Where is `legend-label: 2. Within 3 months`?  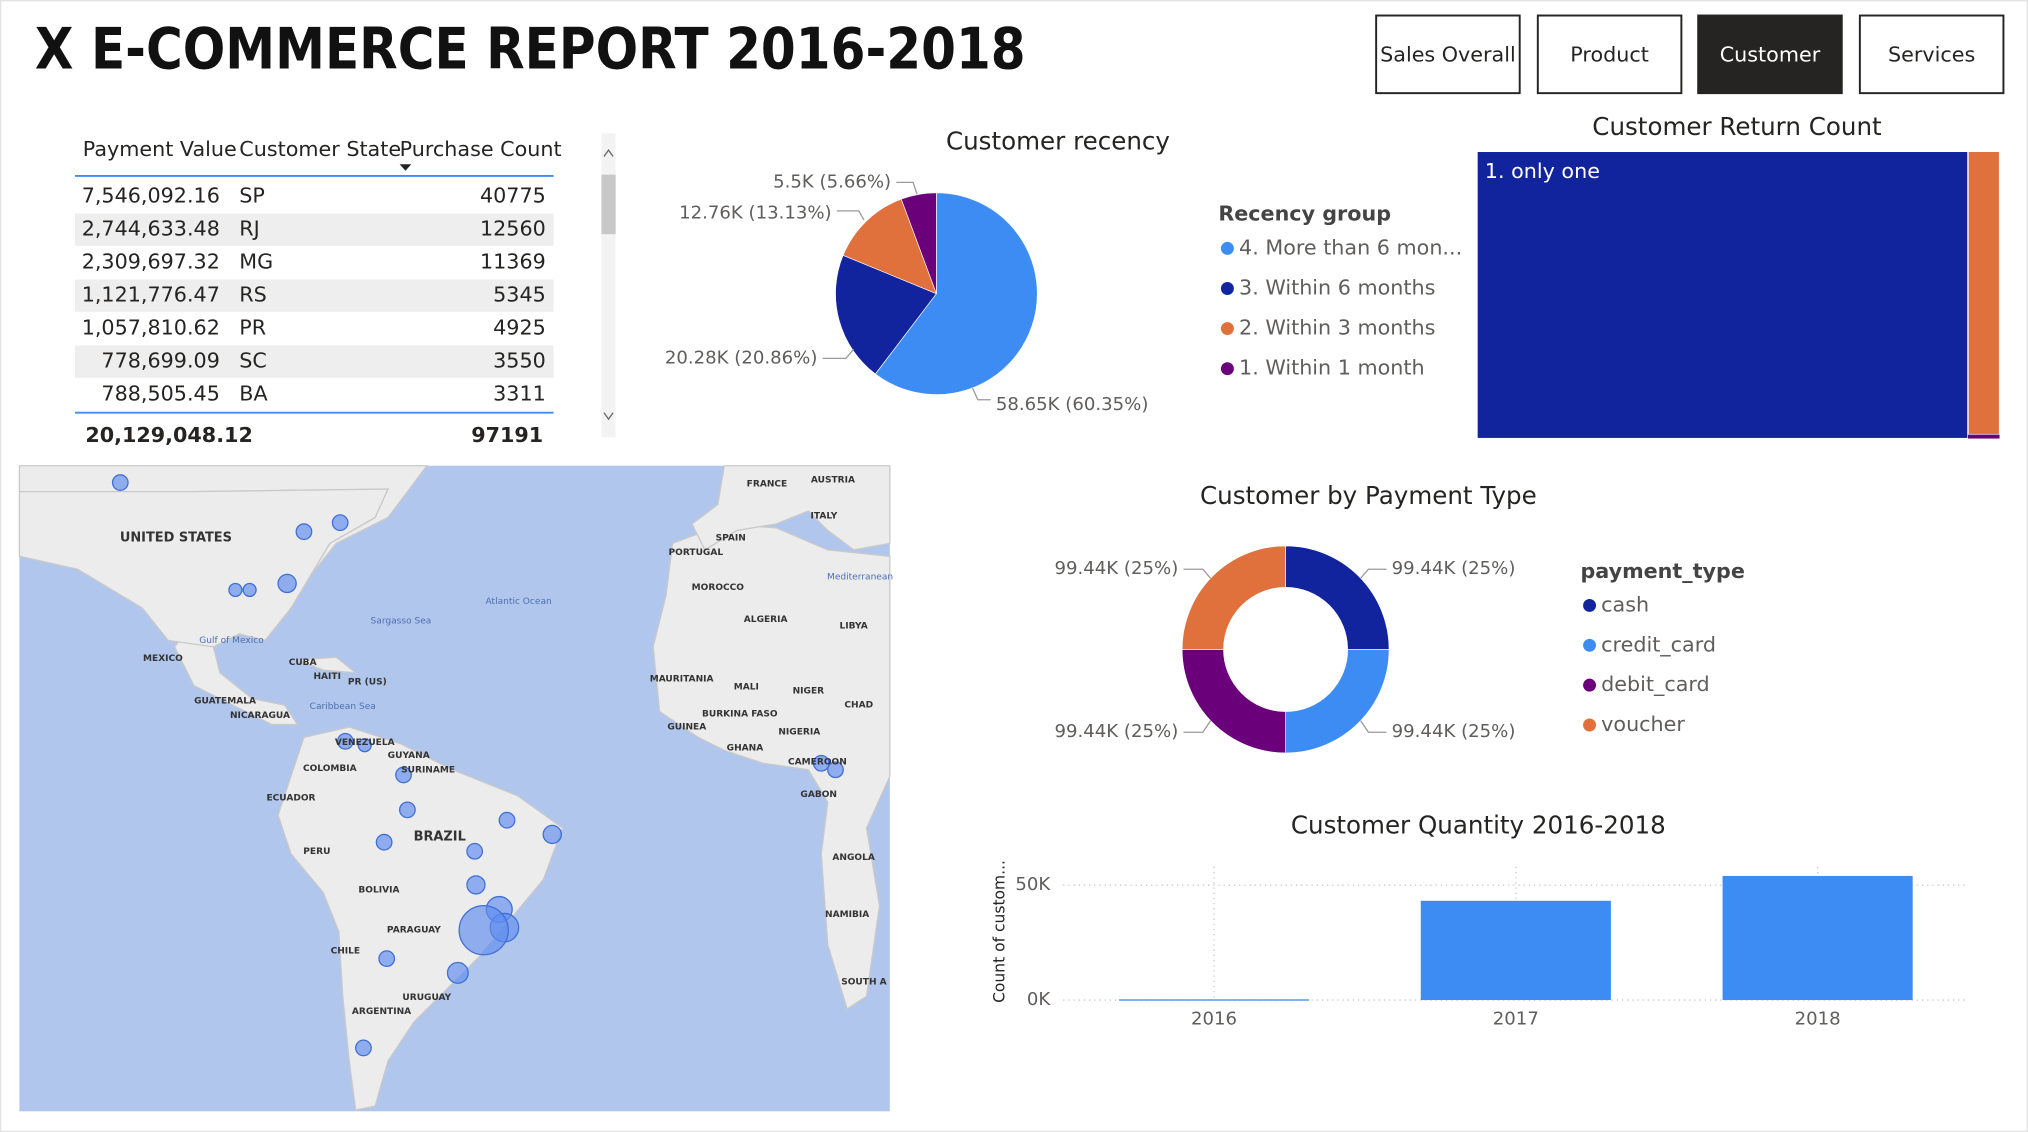
legend-label: 2. Within 3 months is located at coordinates (1337, 328).